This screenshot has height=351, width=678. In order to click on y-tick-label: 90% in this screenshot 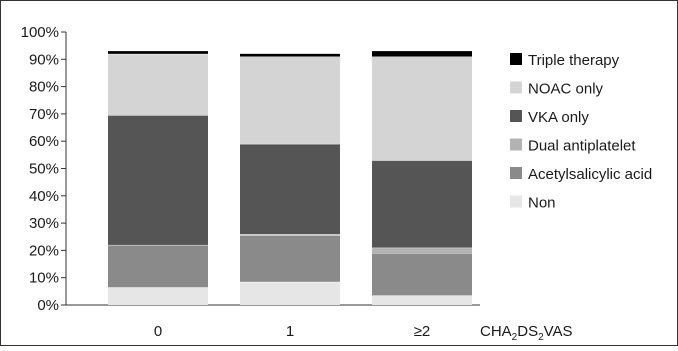, I will do `click(44, 59)`.